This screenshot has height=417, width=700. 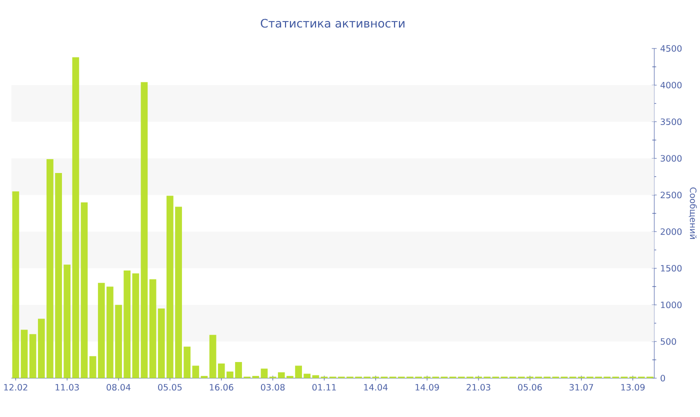 What do you see at coordinates (427, 387) in the screenshot?
I see `x-tick-label: 14.09` at bounding box center [427, 387].